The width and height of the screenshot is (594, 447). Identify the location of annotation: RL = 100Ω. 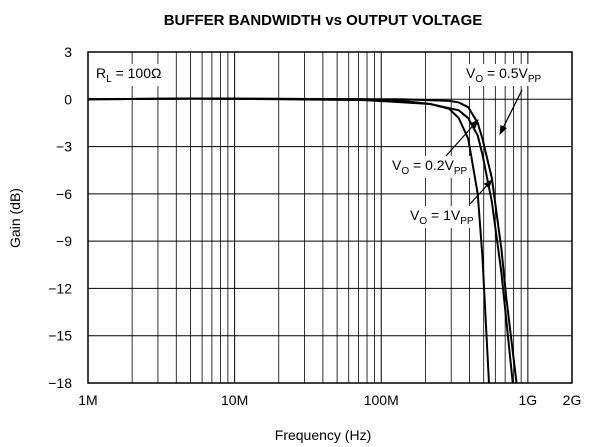
(128, 75).